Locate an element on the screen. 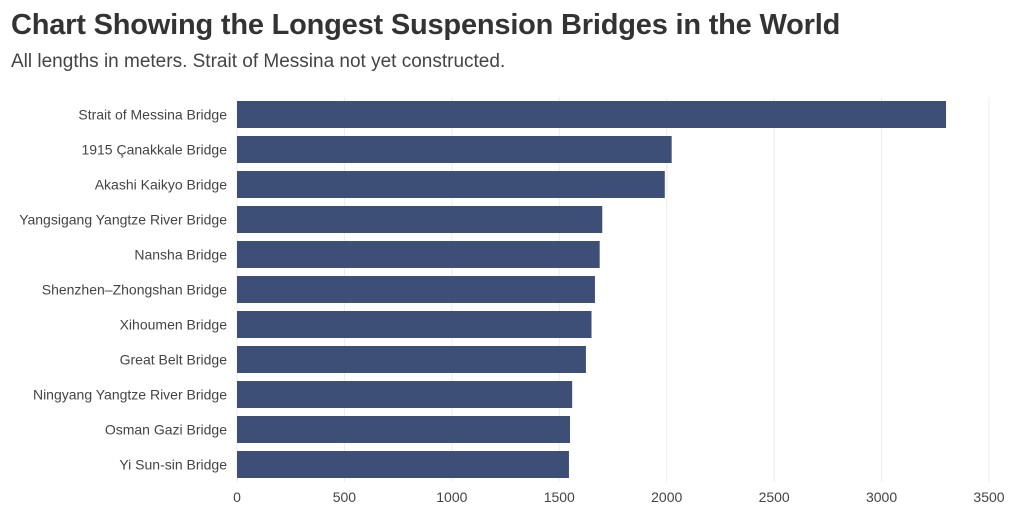 The width and height of the screenshot is (1020, 518). x-tick-label: 3500 is located at coordinates (988, 497).